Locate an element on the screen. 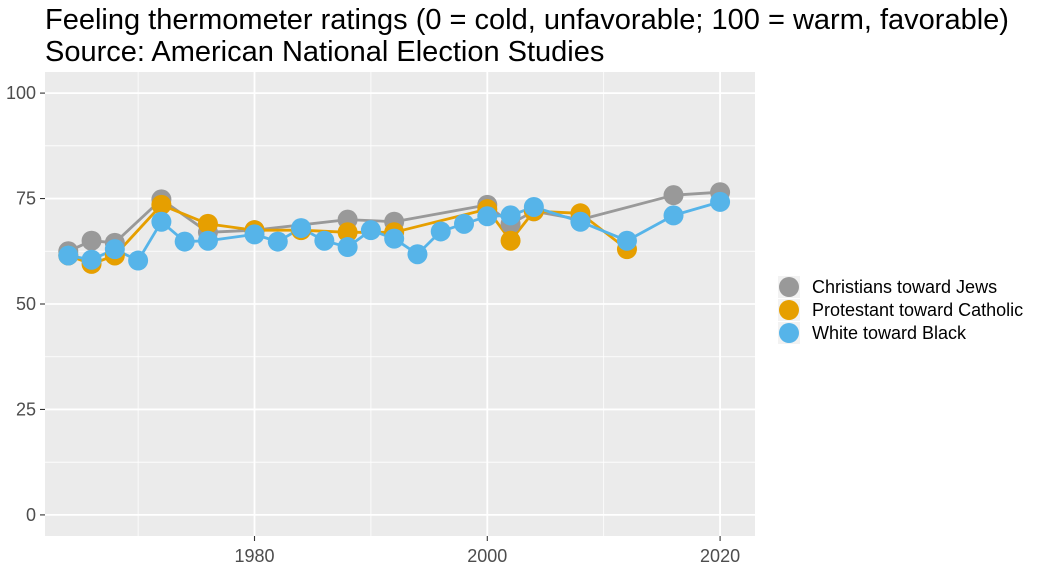  legend-label: Christians toward Jews is located at coordinates (904, 287).